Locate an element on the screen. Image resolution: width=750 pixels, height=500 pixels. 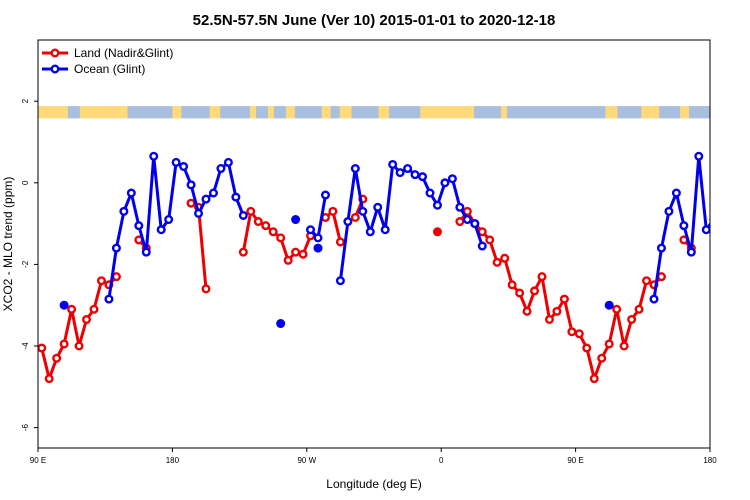
x-axis: 90 E 180 90 W 0 90 E 180 is located at coordinates (373, 456).